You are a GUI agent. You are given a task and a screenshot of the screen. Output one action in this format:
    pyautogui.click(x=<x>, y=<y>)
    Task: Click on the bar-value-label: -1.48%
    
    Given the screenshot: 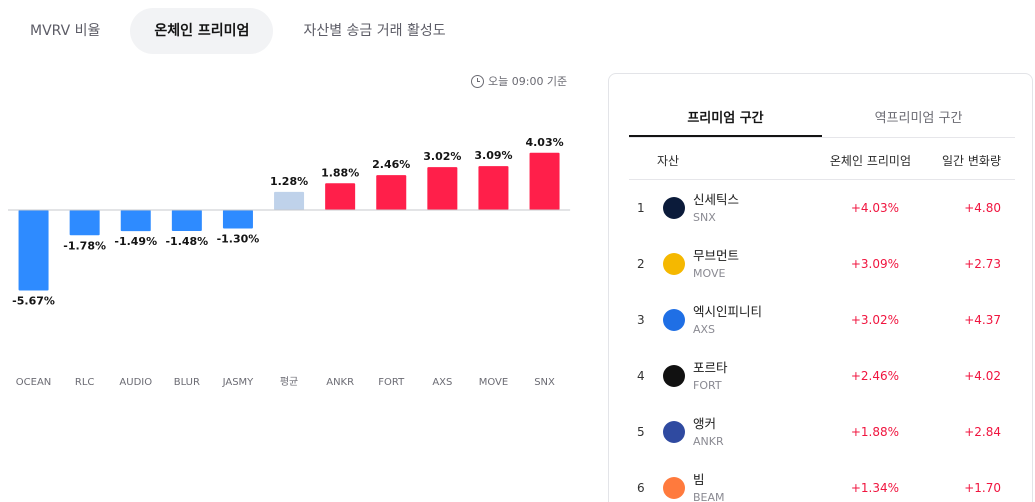 What is the action you would take?
    pyautogui.click(x=186, y=241)
    